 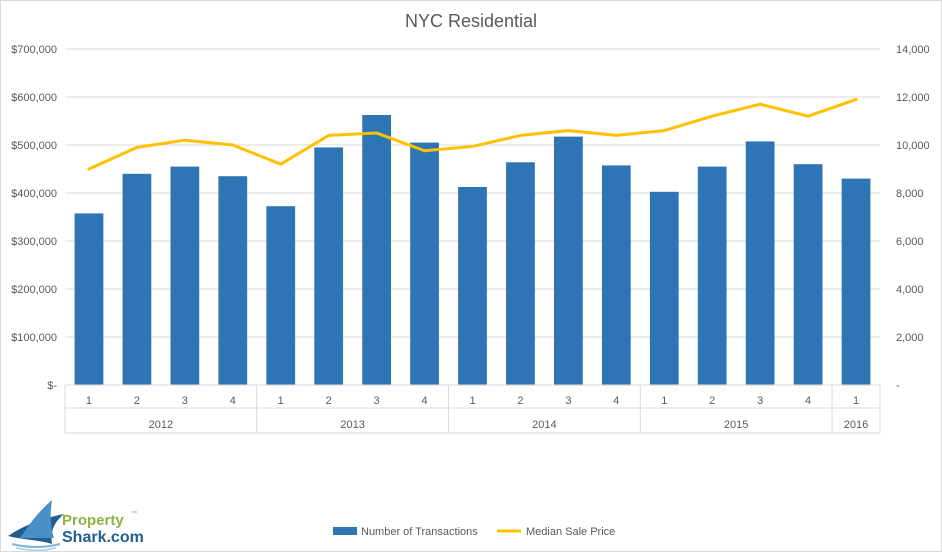 I want to click on x-group-label: 2016, so click(x=856, y=425).